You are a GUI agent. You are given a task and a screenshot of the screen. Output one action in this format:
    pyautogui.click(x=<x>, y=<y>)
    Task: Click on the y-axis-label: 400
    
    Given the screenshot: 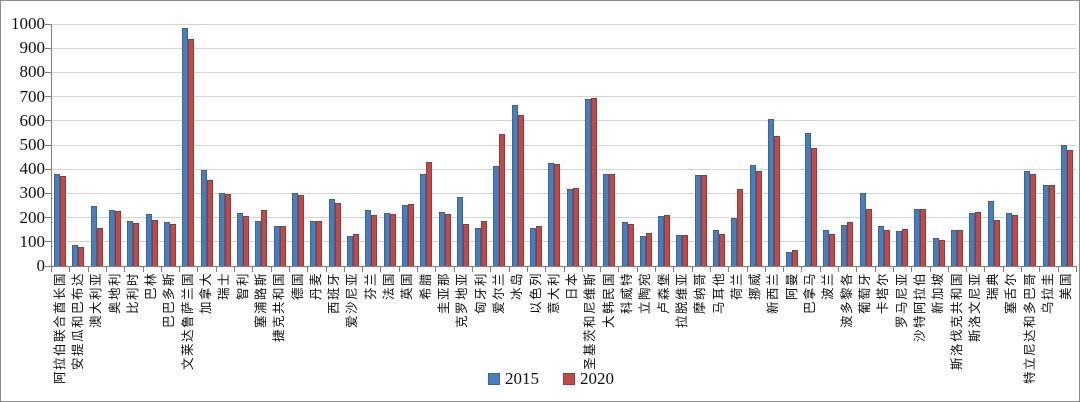 What is the action you would take?
    pyautogui.click(x=32, y=169)
    